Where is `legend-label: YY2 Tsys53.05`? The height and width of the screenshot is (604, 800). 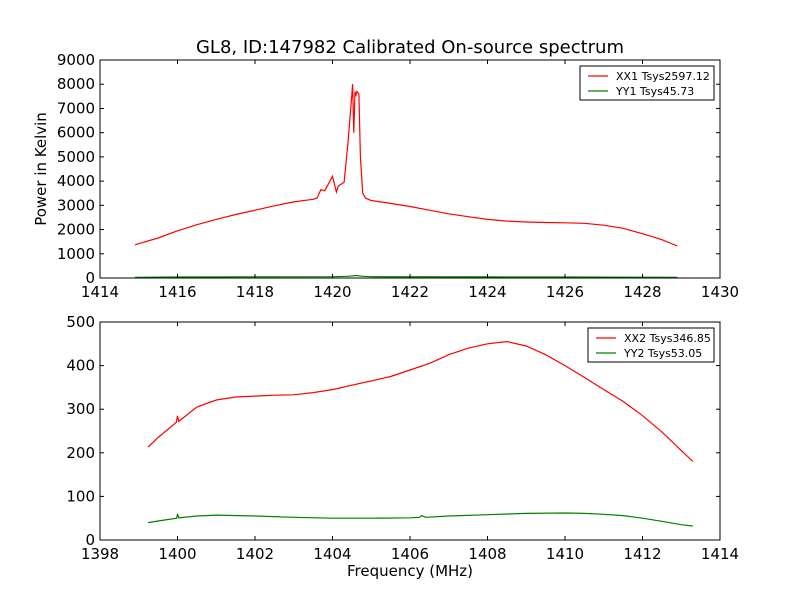 legend-label: YY2 Tsys53.05 is located at coordinates (662, 353).